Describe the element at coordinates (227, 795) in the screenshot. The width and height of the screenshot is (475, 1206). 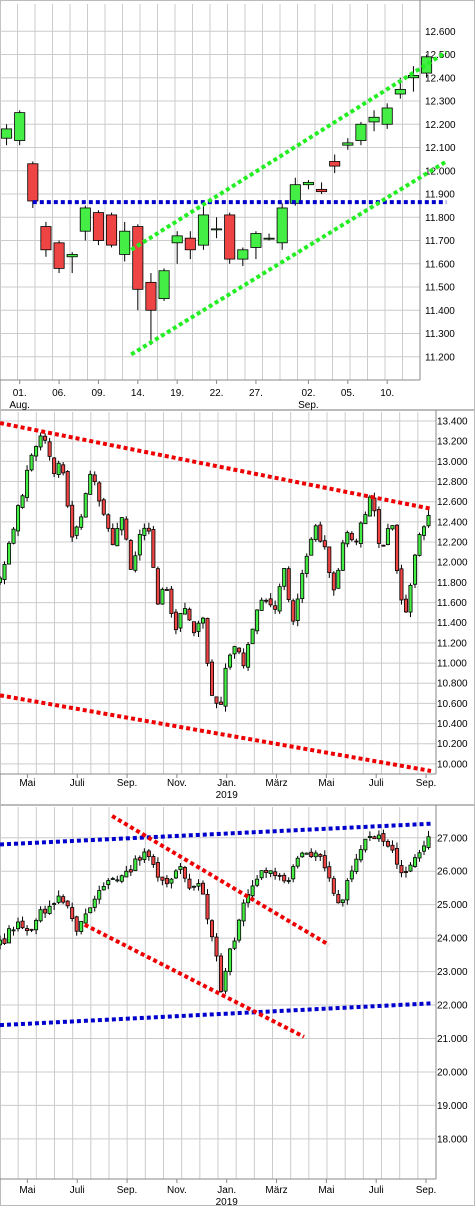
I see `x-tick-sublabel: 2019` at that location.